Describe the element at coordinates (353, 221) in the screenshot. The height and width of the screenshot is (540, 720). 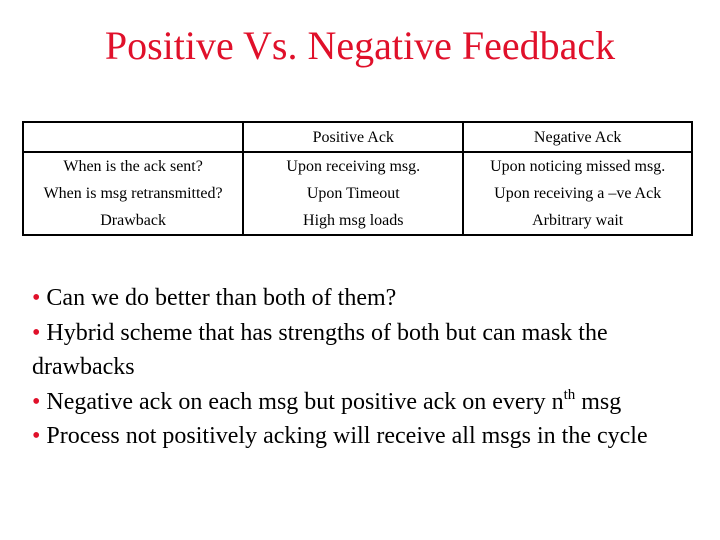
I see `positive-ack-cell: High msg loads` at that location.